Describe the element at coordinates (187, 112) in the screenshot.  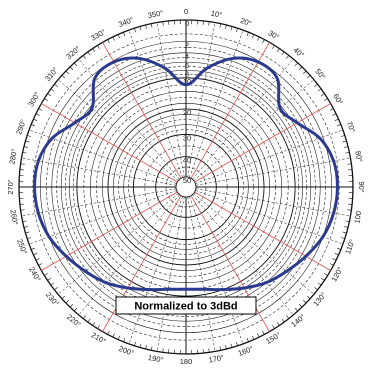
I see `ring-tick-label: 20` at that location.